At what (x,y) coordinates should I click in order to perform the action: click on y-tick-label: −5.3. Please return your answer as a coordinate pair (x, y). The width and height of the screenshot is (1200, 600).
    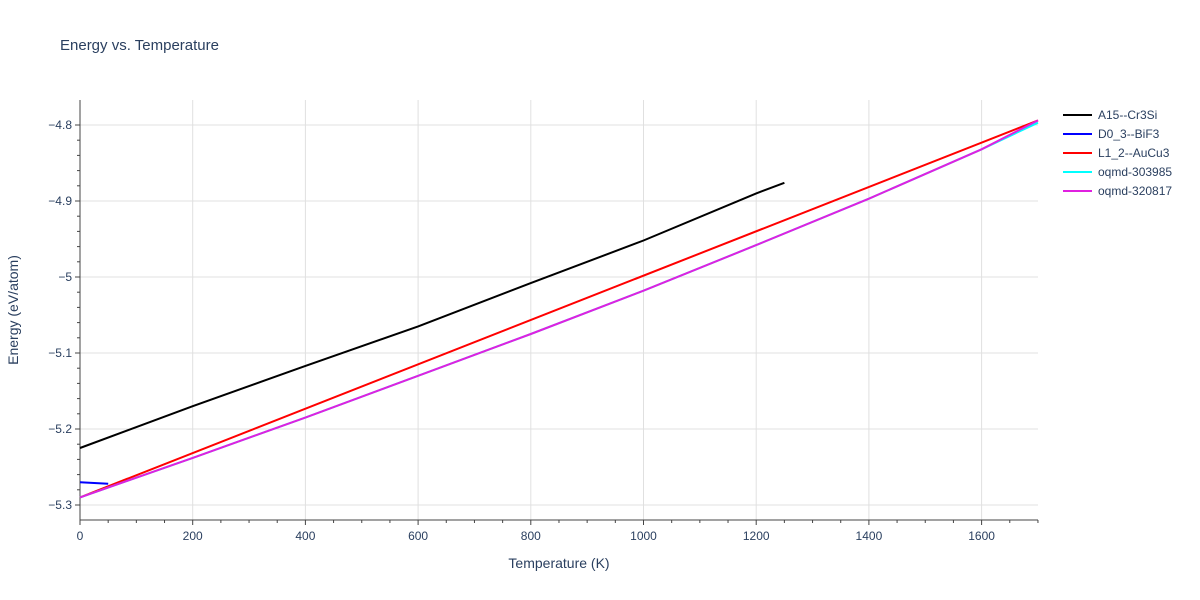
    Looking at the image, I should click on (60, 505).